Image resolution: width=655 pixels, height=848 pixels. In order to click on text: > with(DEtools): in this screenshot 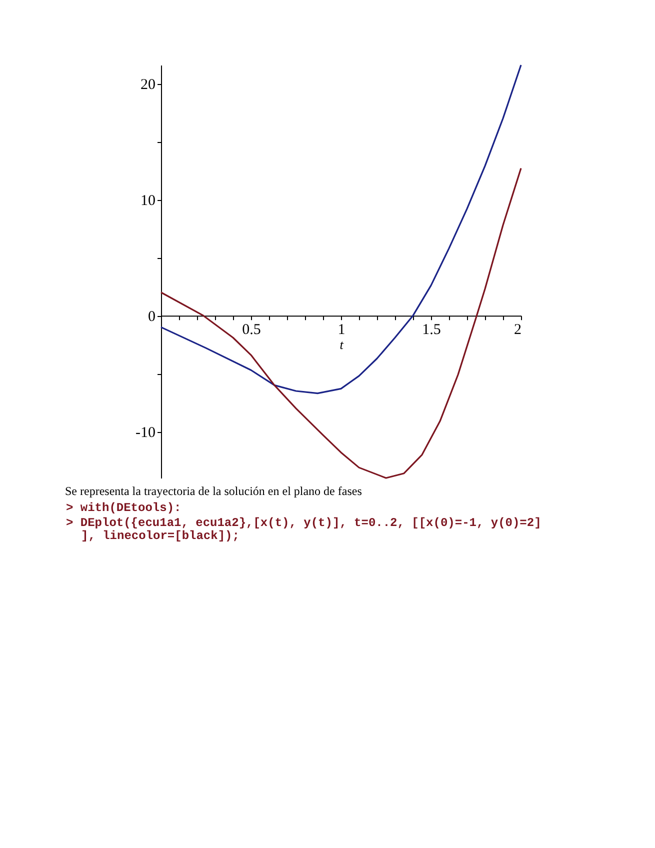, I will do `click(124, 508)`.